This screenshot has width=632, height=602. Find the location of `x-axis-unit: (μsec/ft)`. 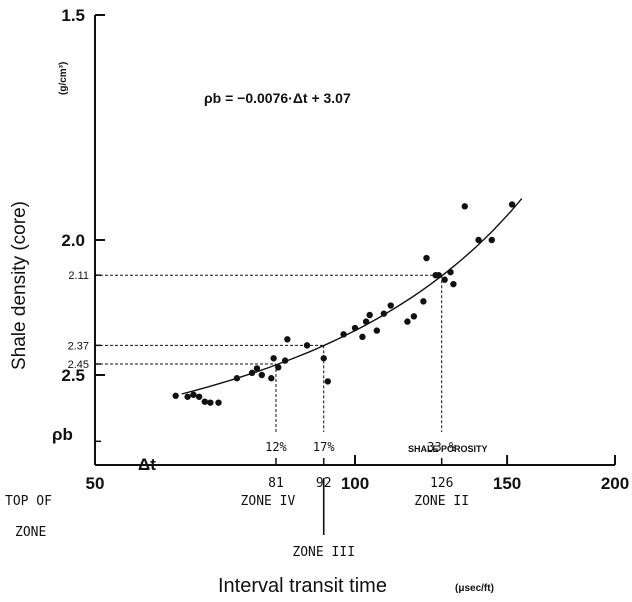

x-axis-unit: (μsec/ft) is located at coordinates (474, 588).